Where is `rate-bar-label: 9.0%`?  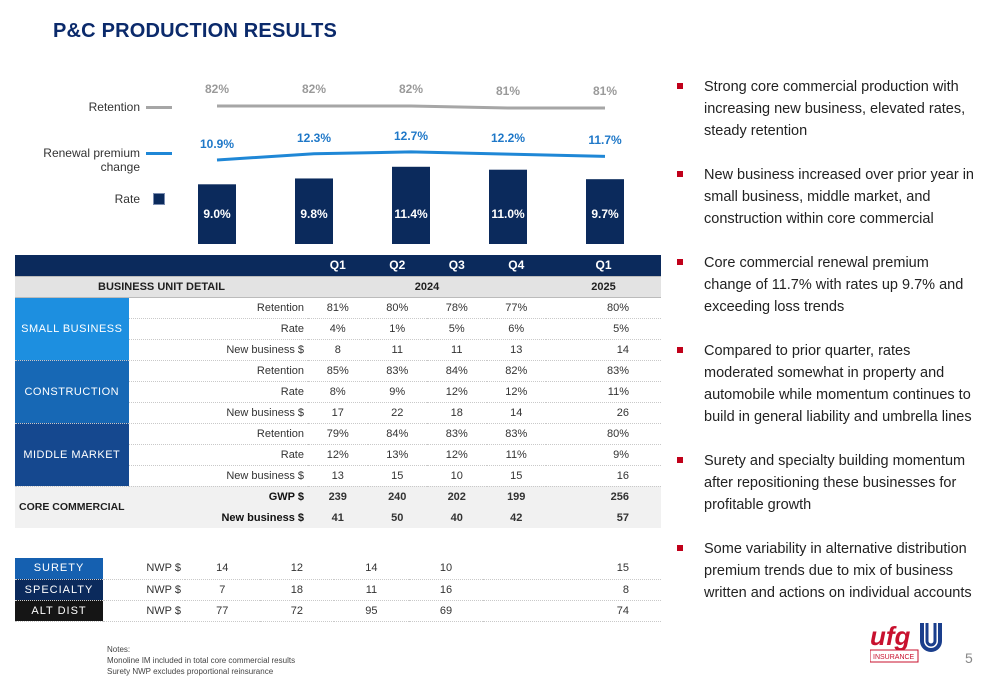 rate-bar-label: 9.0% is located at coordinates (217, 214).